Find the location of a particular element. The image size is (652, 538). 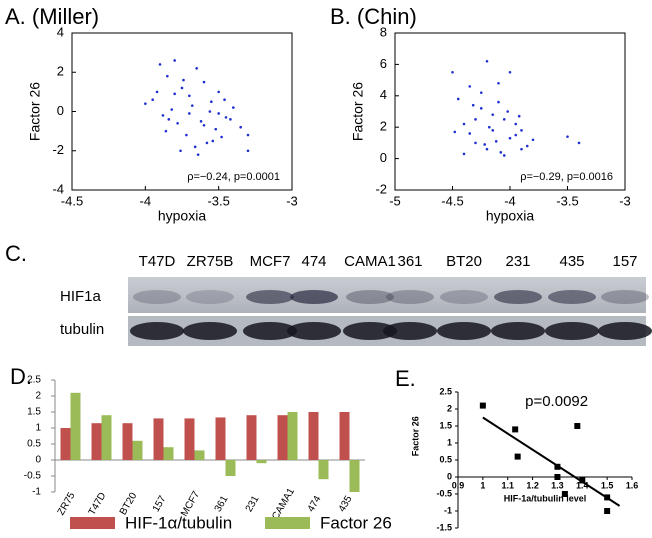

y-axis-label: Factor 26 is located at coordinates (415, 436).